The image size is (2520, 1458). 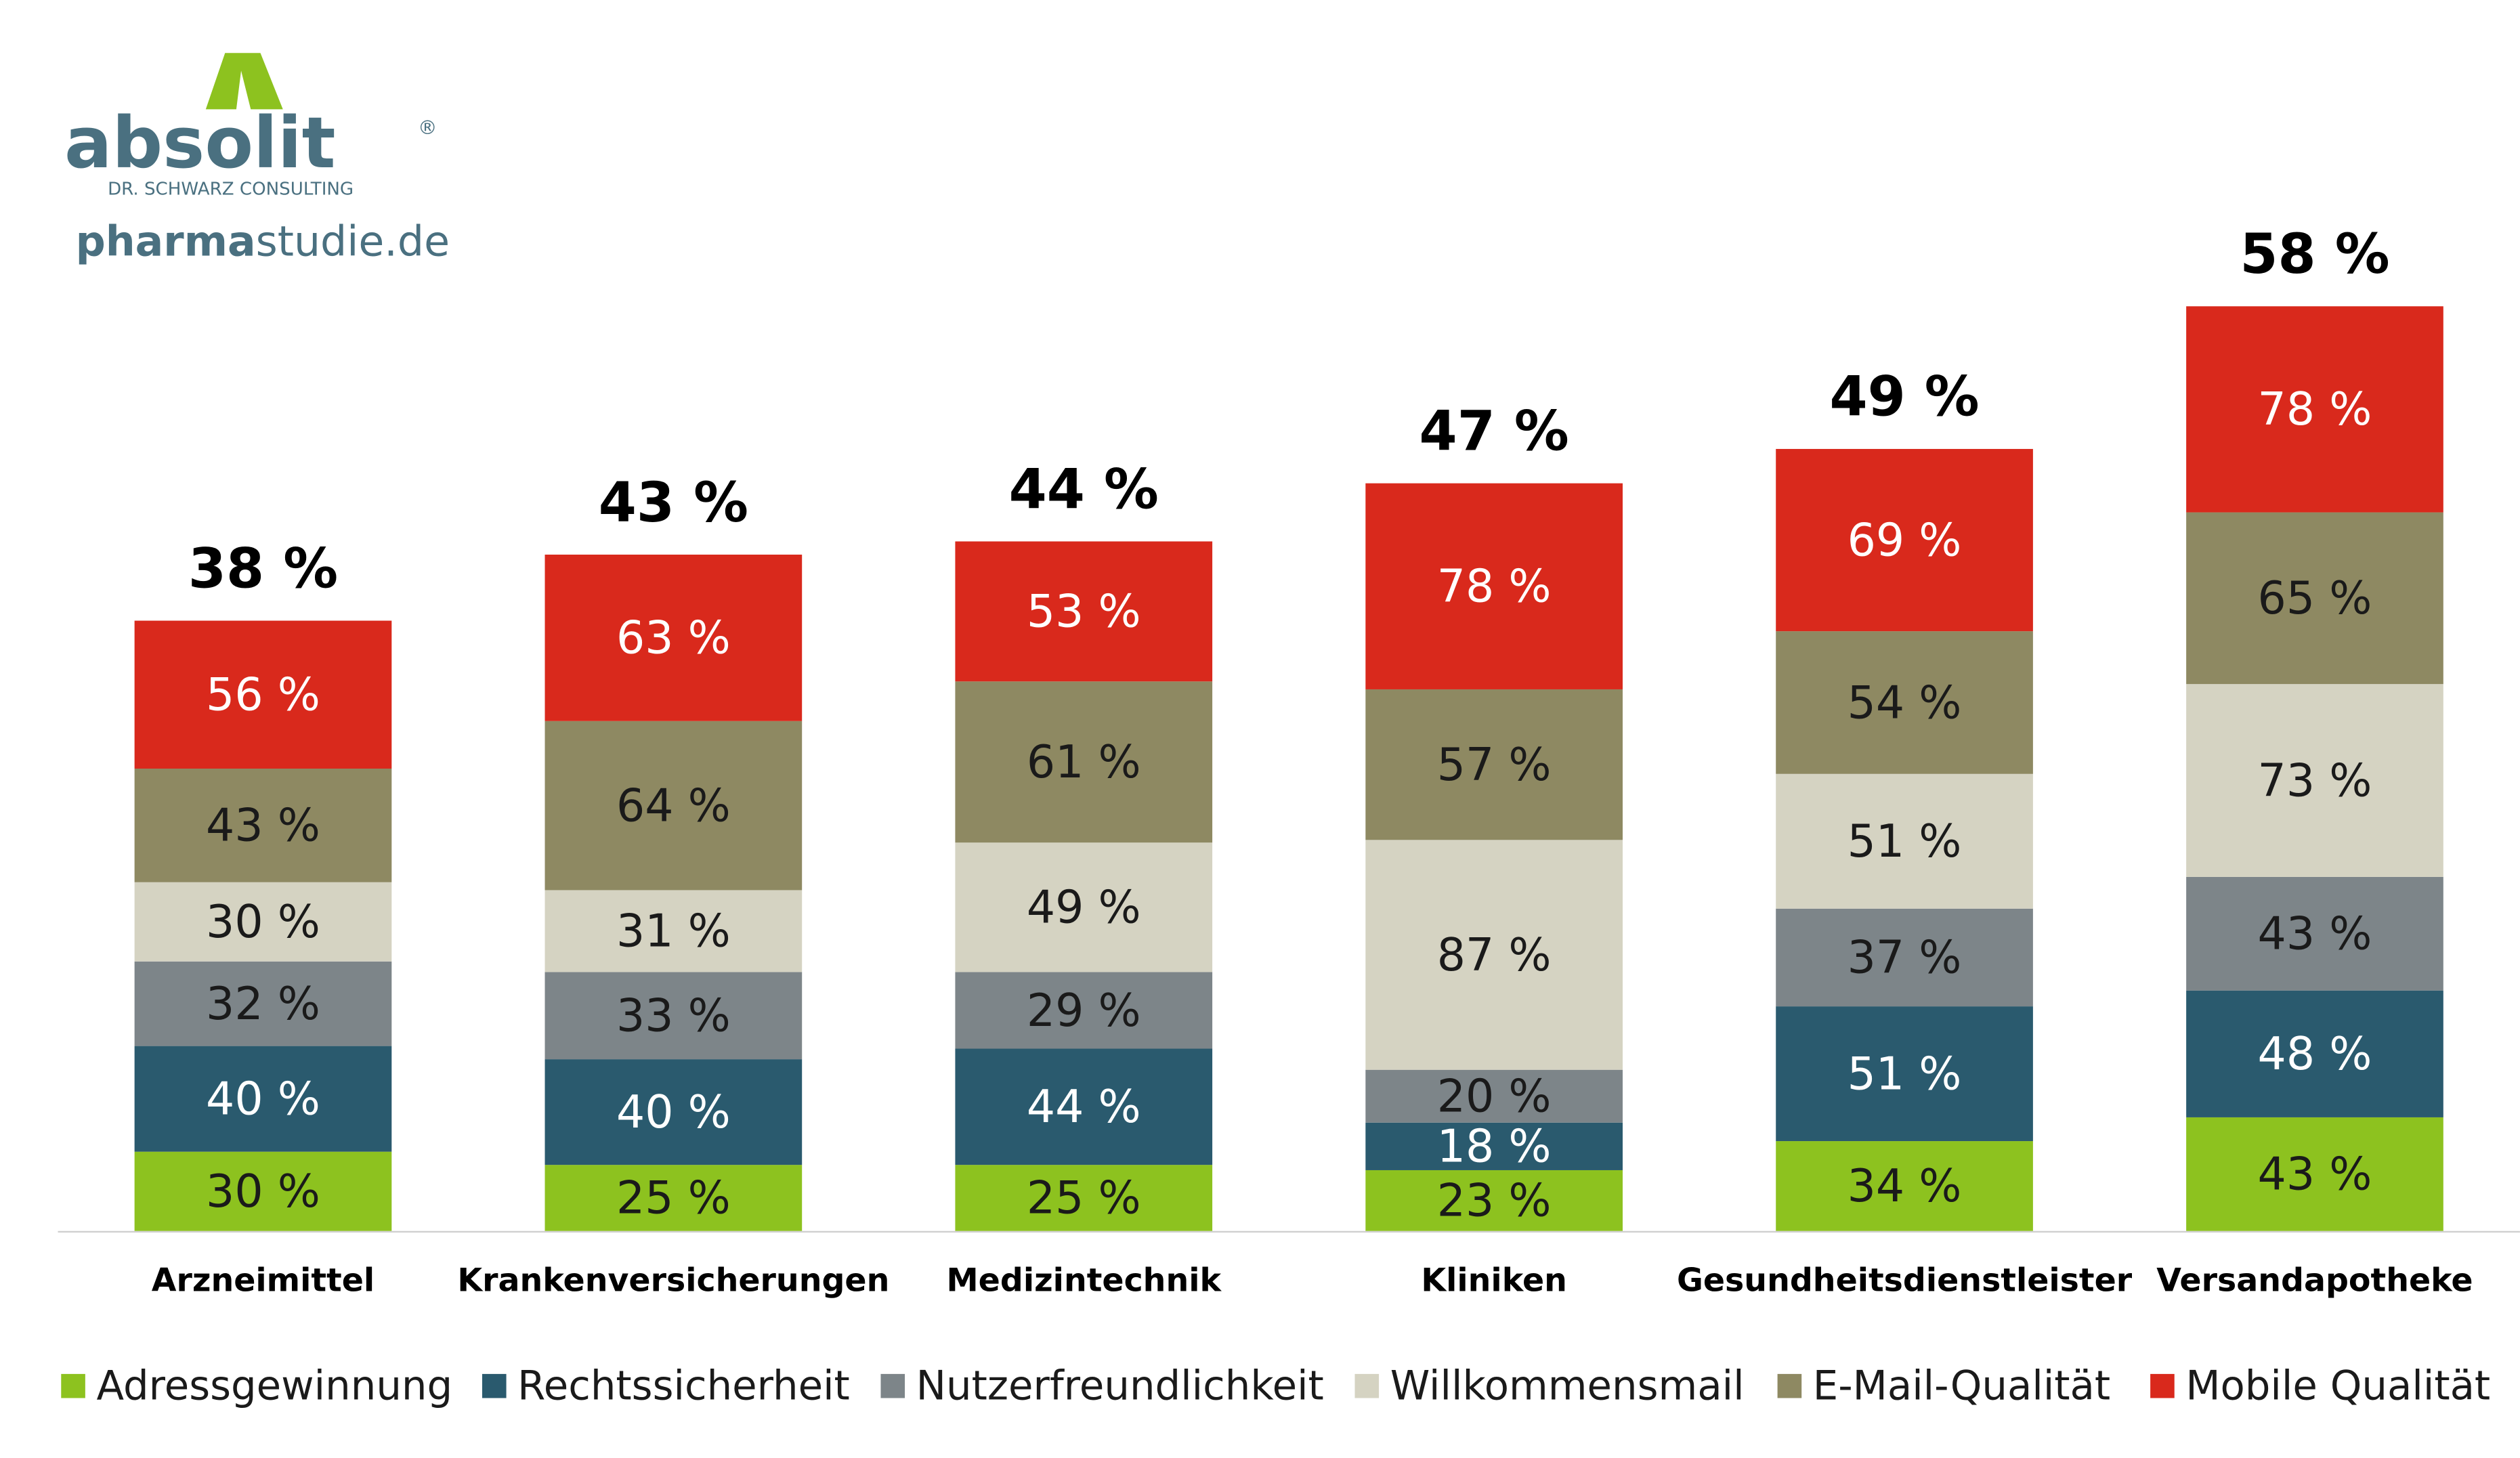 I want to click on logo-site: pharmastudie.de, so click(x=263, y=241).